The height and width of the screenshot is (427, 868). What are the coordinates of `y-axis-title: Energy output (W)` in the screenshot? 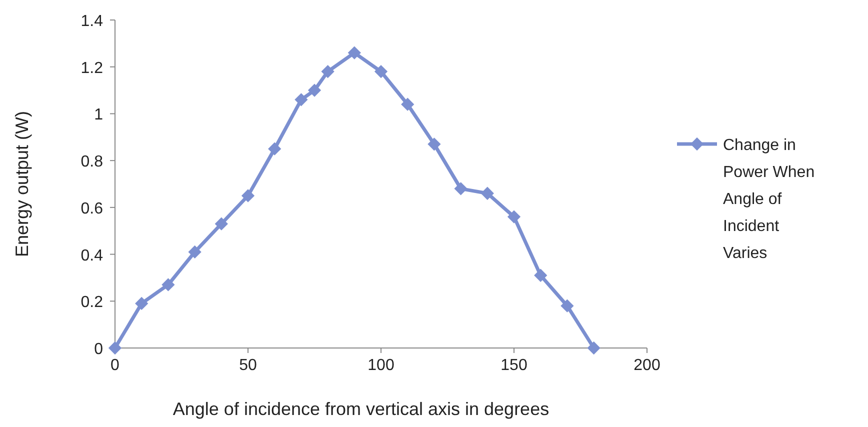 It's located at (22, 184).